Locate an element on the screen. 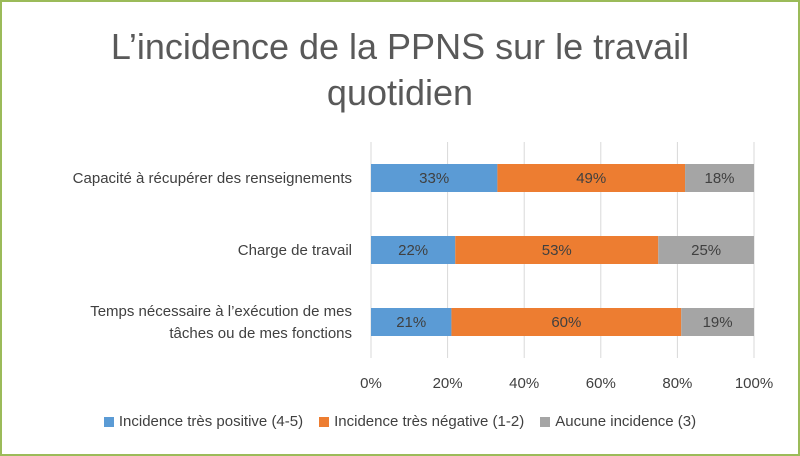 Image resolution: width=800 pixels, height=456 pixels. data-label-3-category-3: 19% is located at coordinates (718, 322).